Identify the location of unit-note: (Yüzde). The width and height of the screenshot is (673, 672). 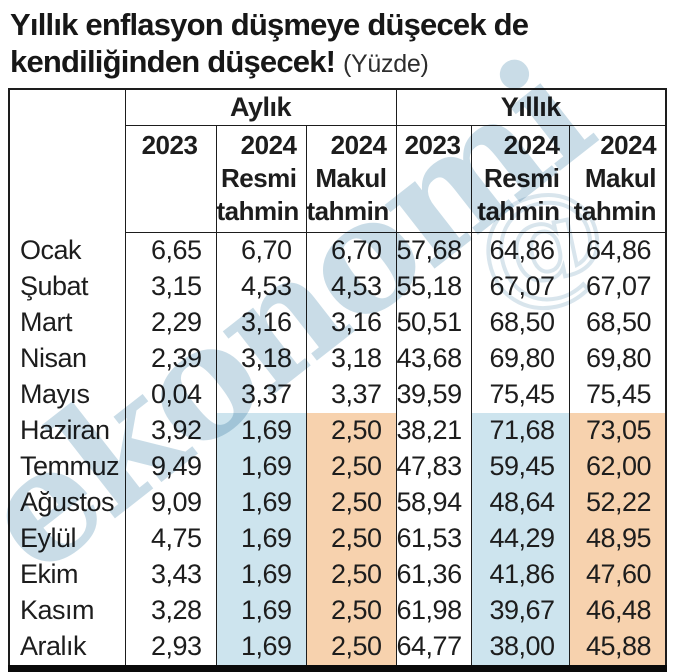
(386, 64).